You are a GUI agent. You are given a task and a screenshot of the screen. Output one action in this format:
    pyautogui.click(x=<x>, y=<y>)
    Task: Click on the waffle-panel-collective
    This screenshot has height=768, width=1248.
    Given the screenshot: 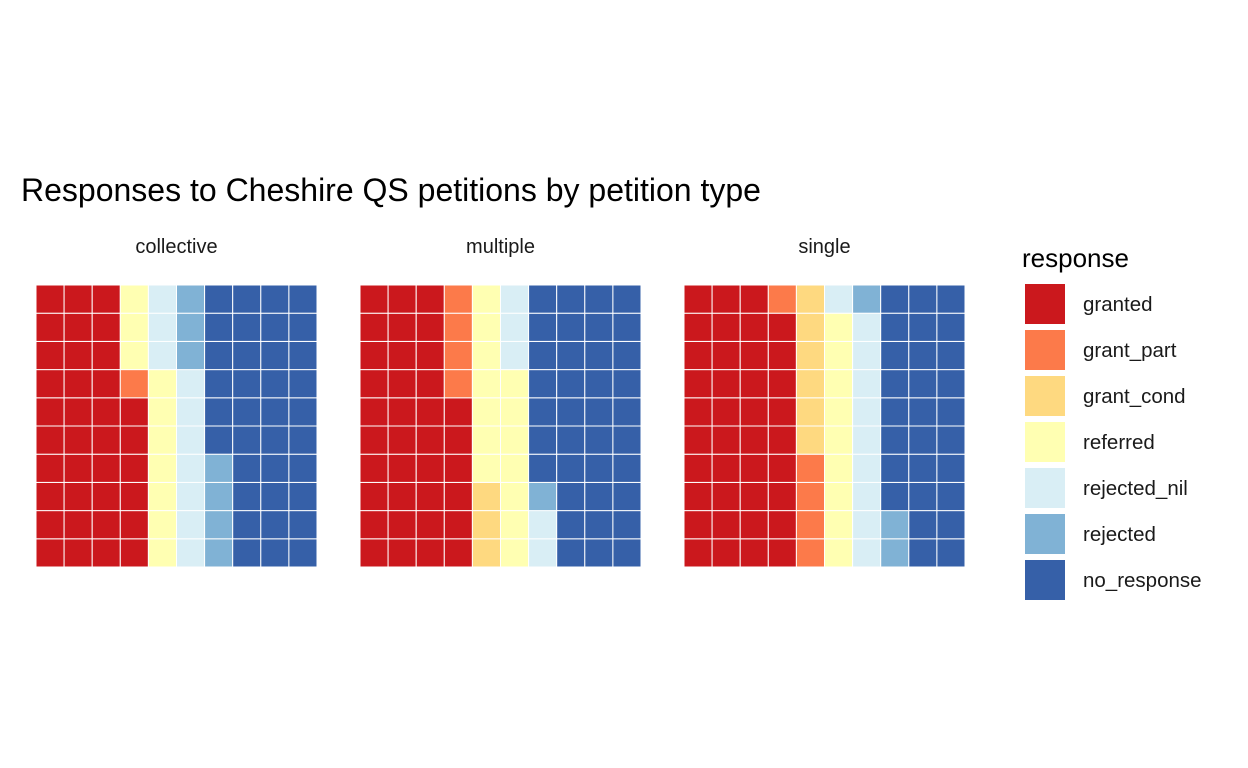 What is the action you would take?
    pyautogui.click(x=176, y=426)
    